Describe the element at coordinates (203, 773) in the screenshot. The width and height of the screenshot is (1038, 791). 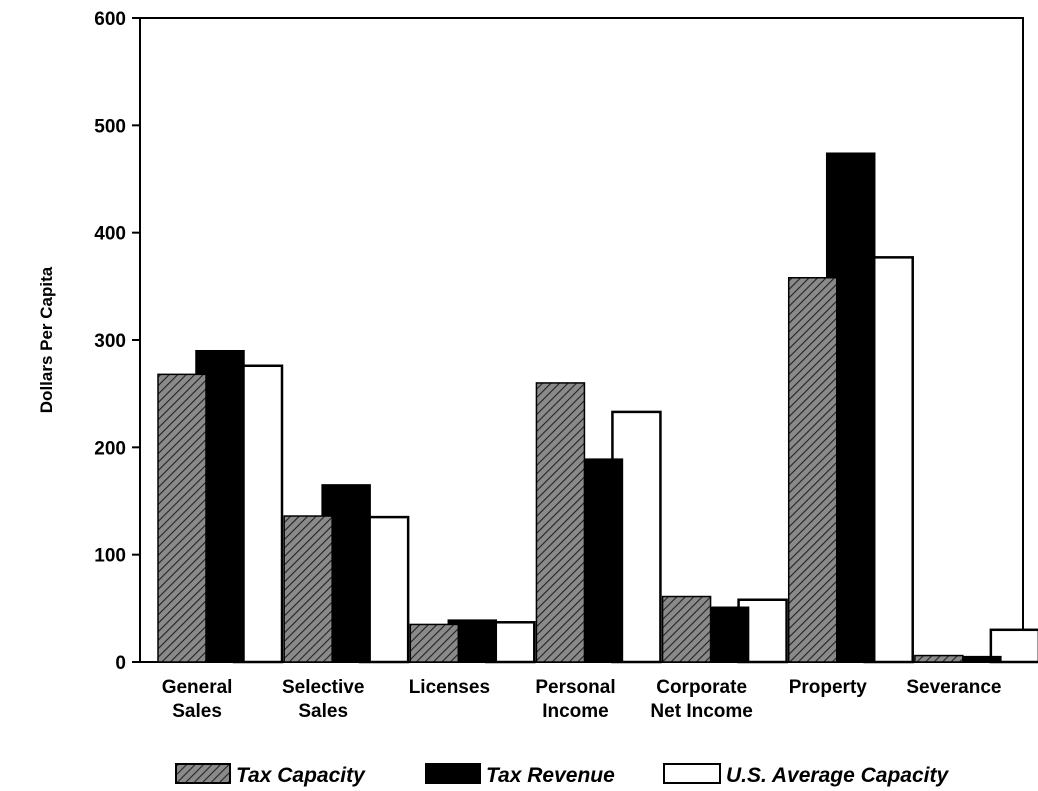
I see `legend-swatch-hatched` at that location.